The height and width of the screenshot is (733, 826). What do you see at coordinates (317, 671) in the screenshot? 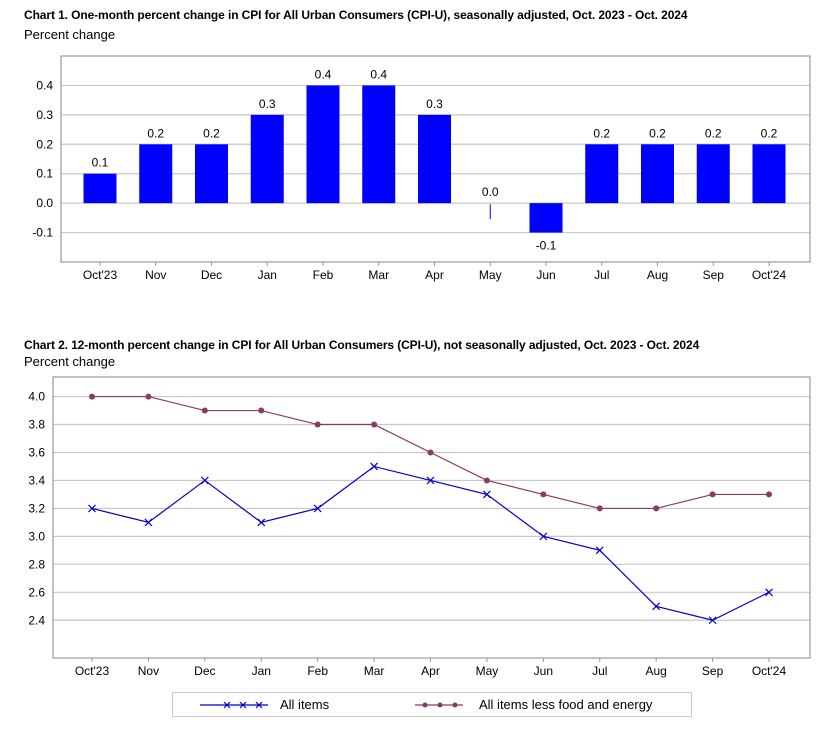
I see `chart2-xtick-label: Feb` at bounding box center [317, 671].